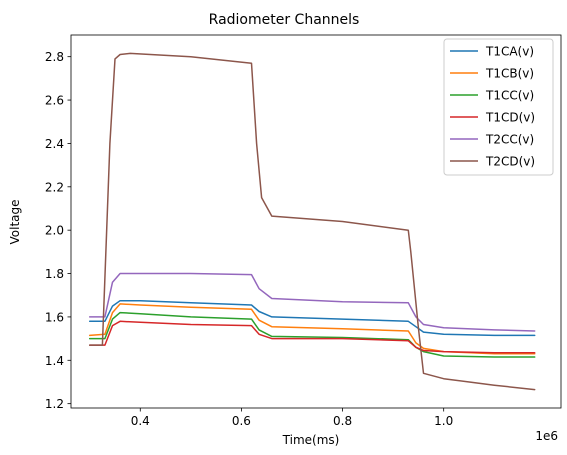 This screenshot has width=567, height=455. I want to click on legend-item: T2CD(v), so click(492, 162).